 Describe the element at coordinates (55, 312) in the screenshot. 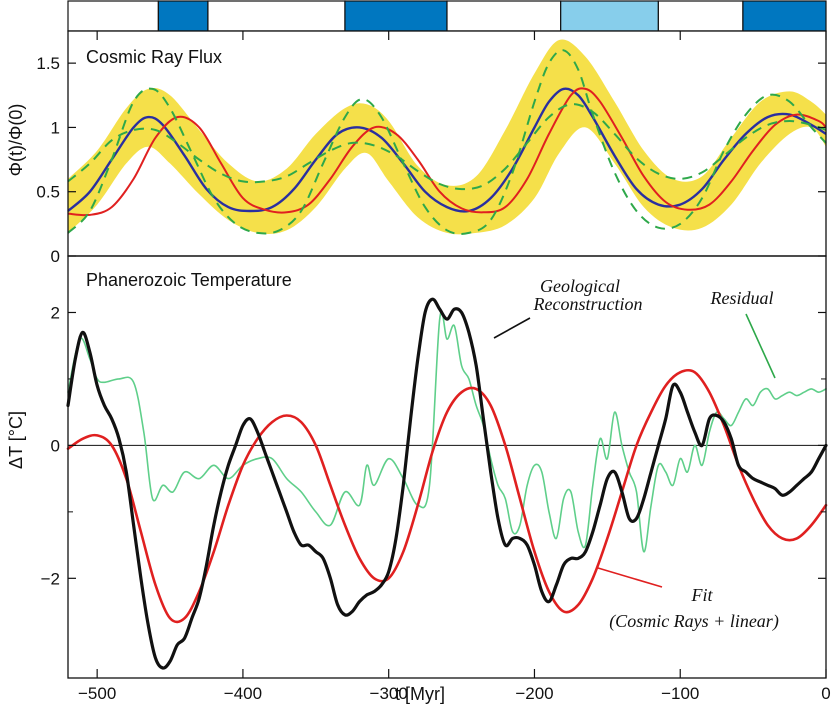

I see `y-tick-label-bottom-2: 2` at that location.